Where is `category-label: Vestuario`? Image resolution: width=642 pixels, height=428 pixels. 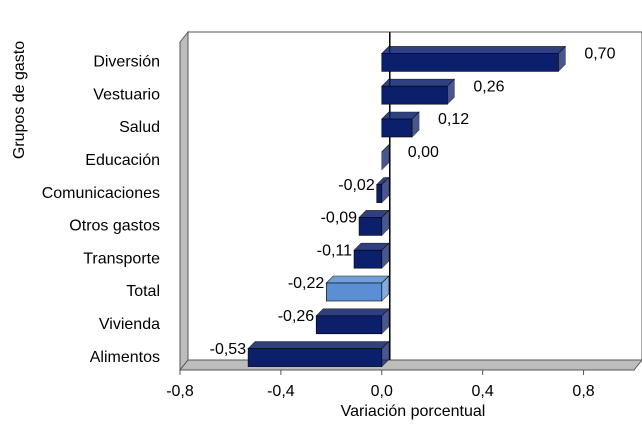 category-label: Vestuario is located at coordinates (126, 94).